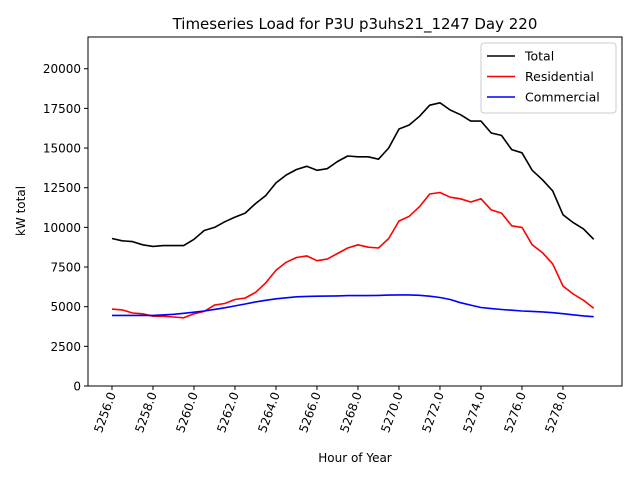  What do you see at coordinates (310, 412) in the screenshot?
I see `x-tick-label: 5266.0` at bounding box center [310, 412].